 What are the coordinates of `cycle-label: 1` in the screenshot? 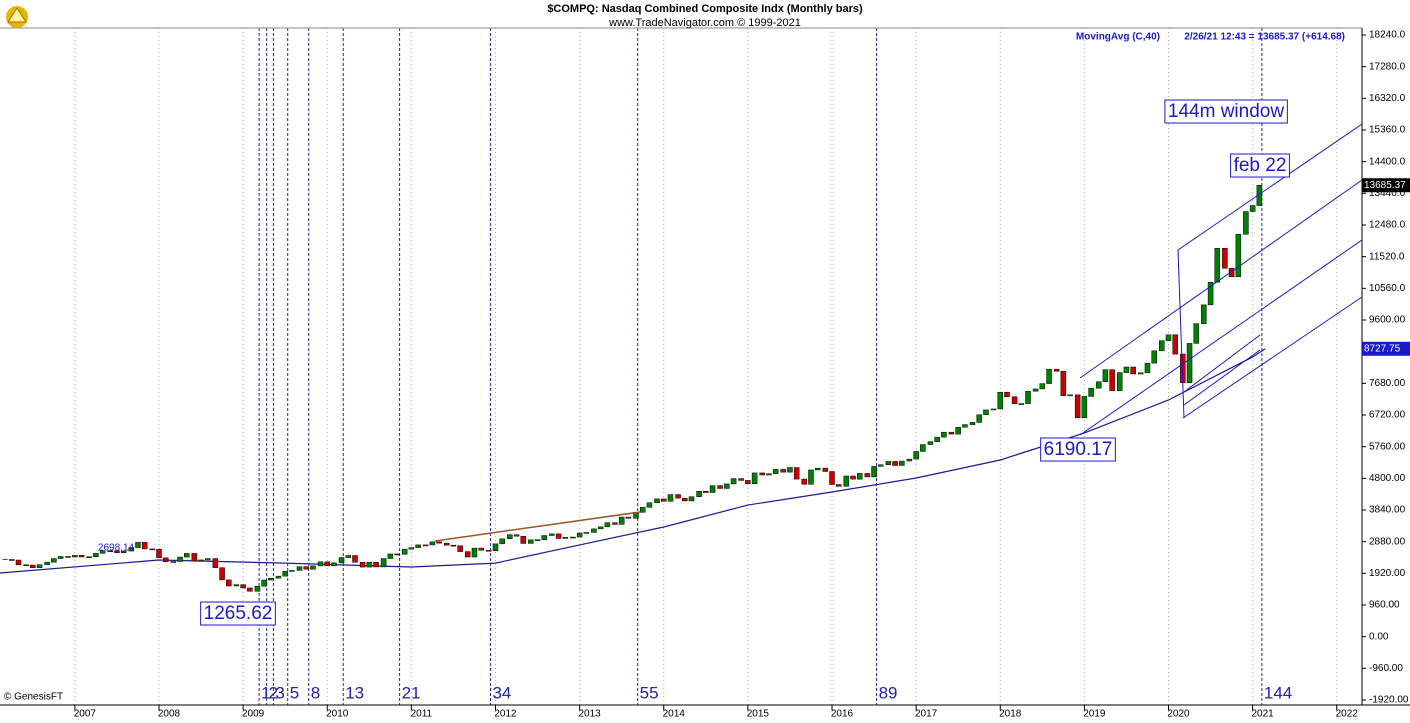 It's located at (265, 692).